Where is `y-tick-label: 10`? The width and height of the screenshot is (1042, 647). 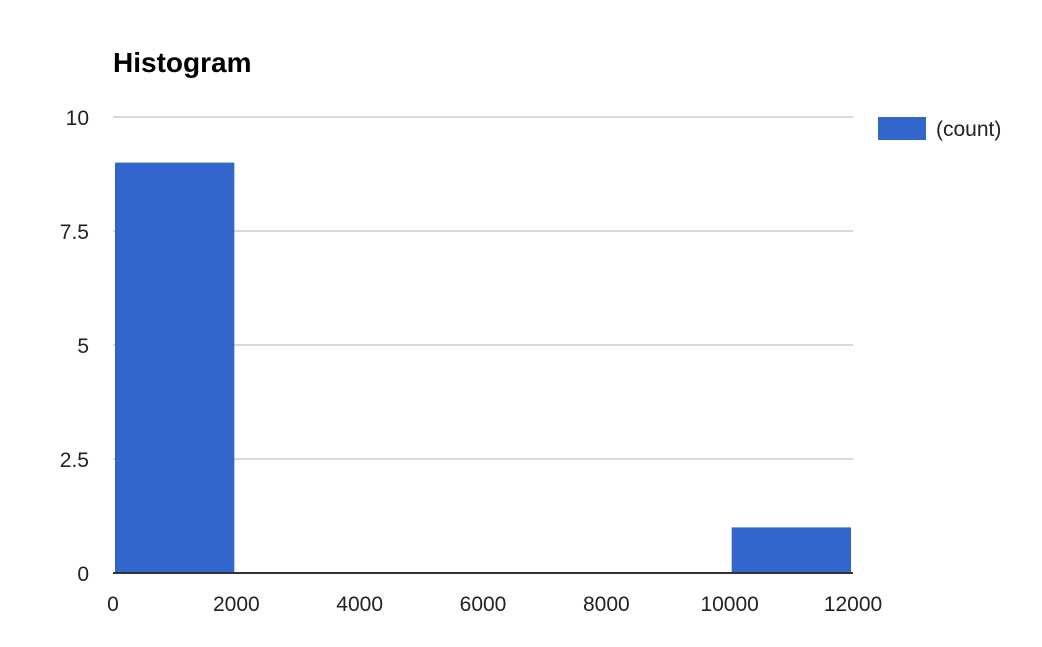
y-tick-label: 10 is located at coordinates (77, 118).